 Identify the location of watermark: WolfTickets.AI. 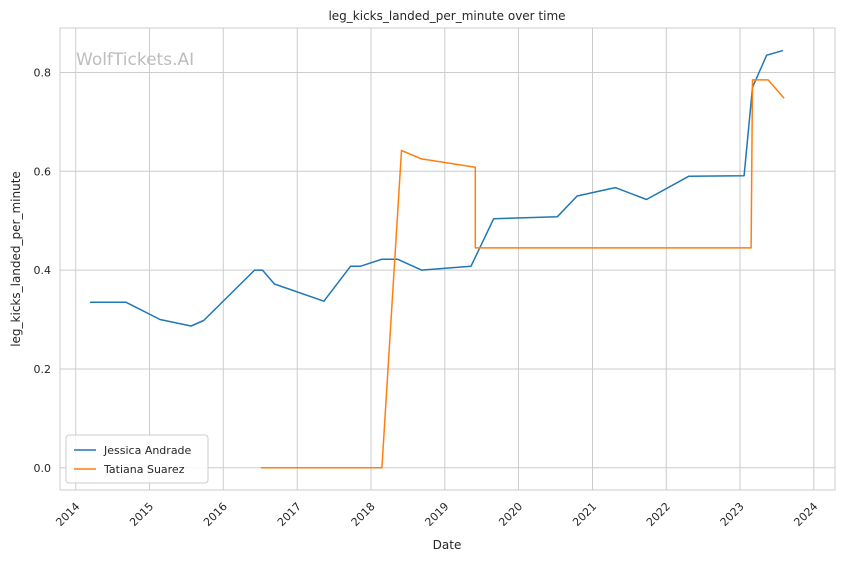
(135, 60).